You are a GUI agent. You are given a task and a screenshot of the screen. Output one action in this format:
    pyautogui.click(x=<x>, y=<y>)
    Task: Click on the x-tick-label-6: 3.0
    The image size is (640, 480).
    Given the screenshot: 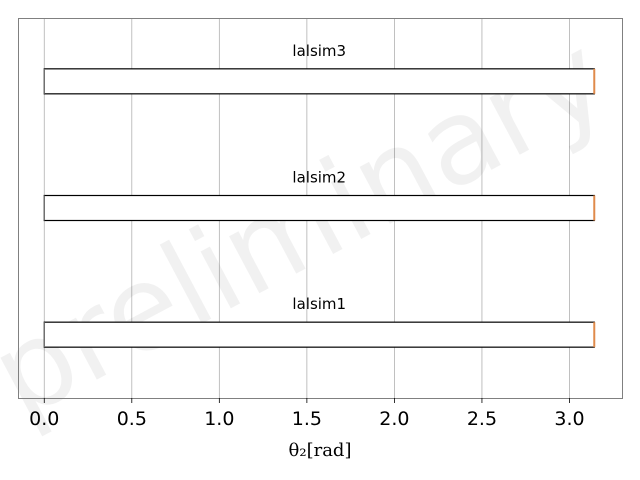 What is the action you would take?
    pyautogui.click(x=569, y=419)
    